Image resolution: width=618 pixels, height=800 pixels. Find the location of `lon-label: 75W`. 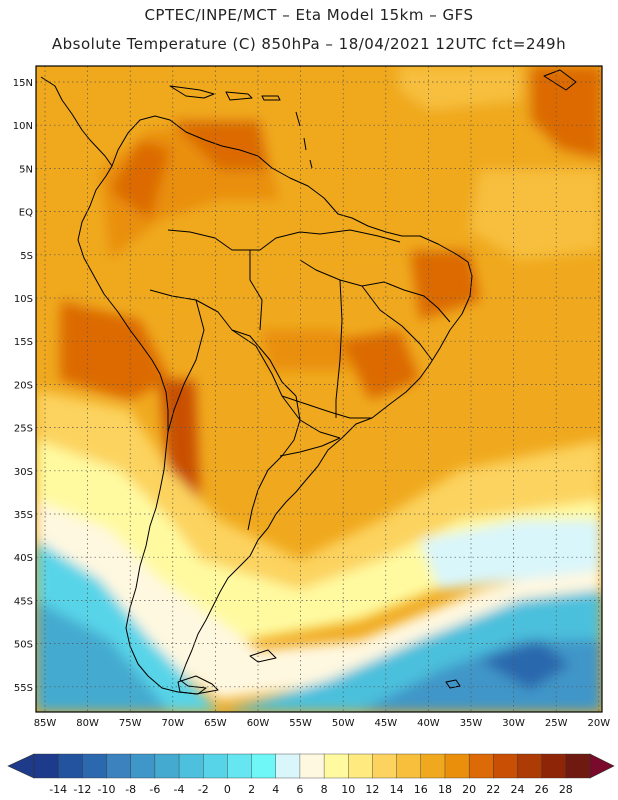

lon-label: 75W is located at coordinates (130, 723).